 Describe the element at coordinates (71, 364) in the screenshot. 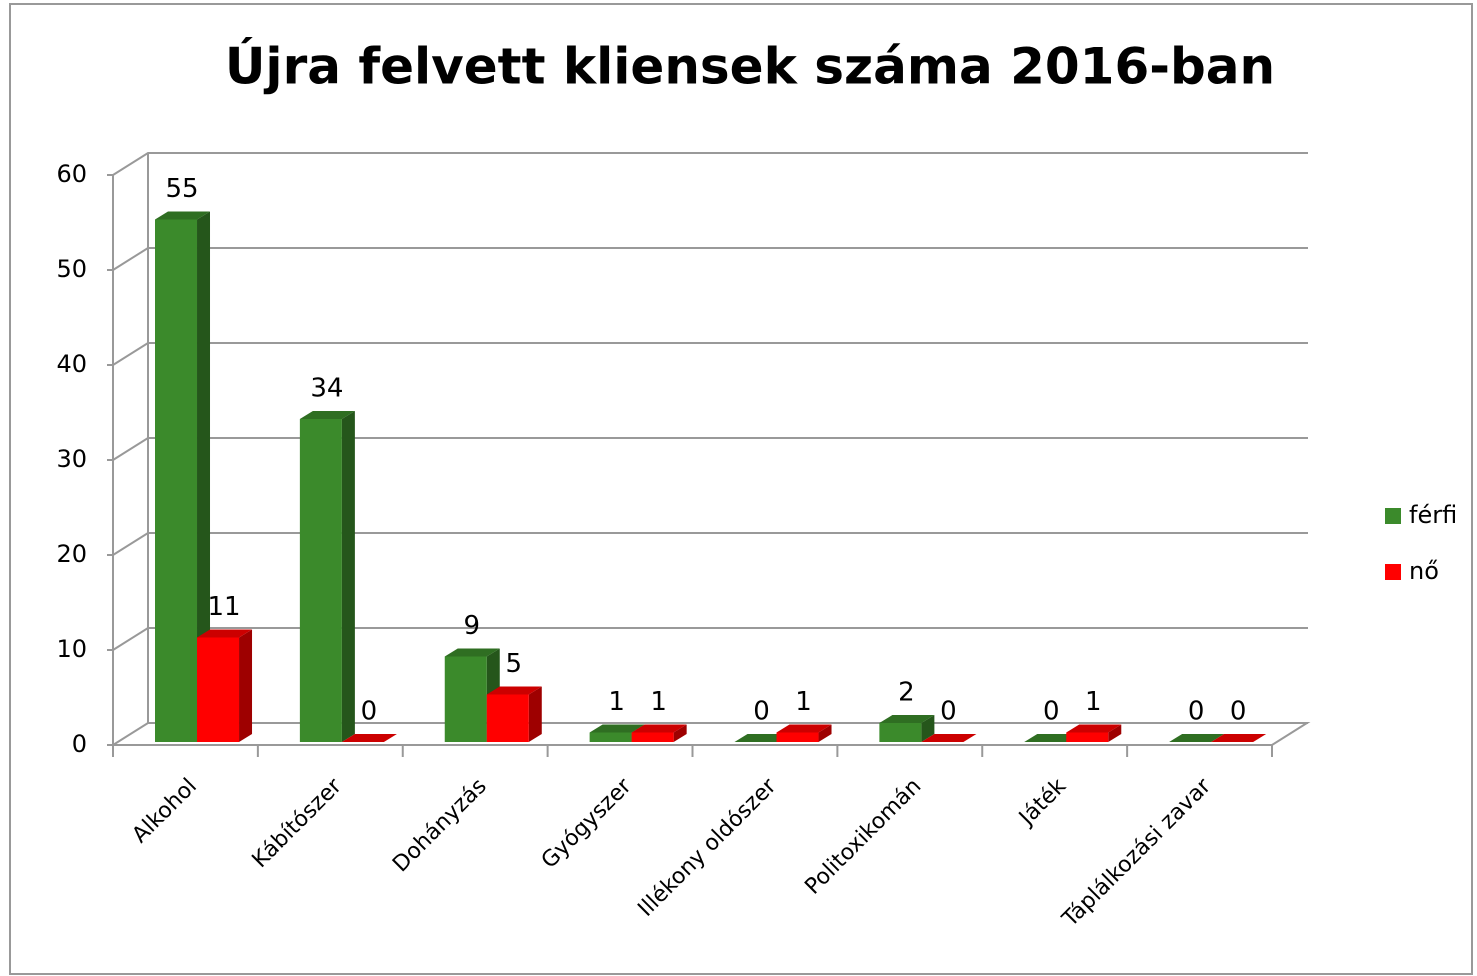

I see `y-tick-label: 40` at that location.